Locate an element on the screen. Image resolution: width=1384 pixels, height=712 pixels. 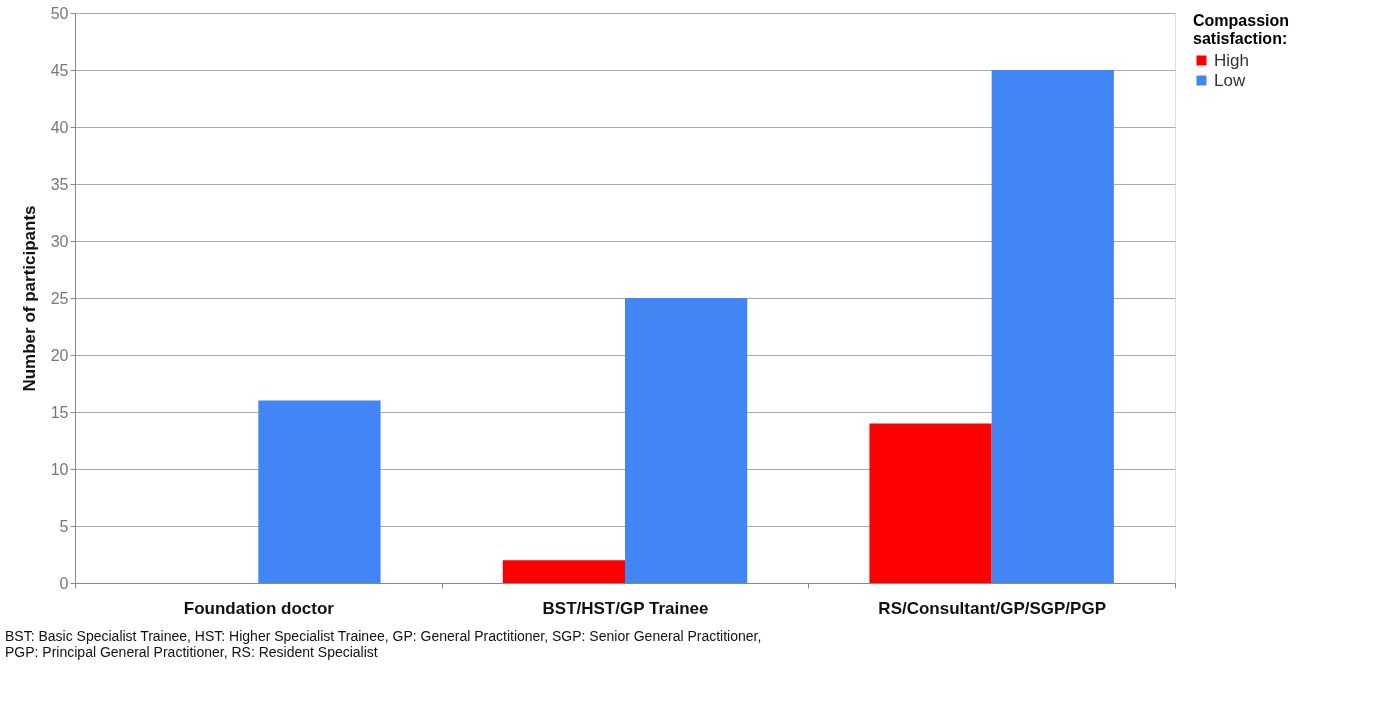
y-tick-label: 35 is located at coordinates (59, 184).